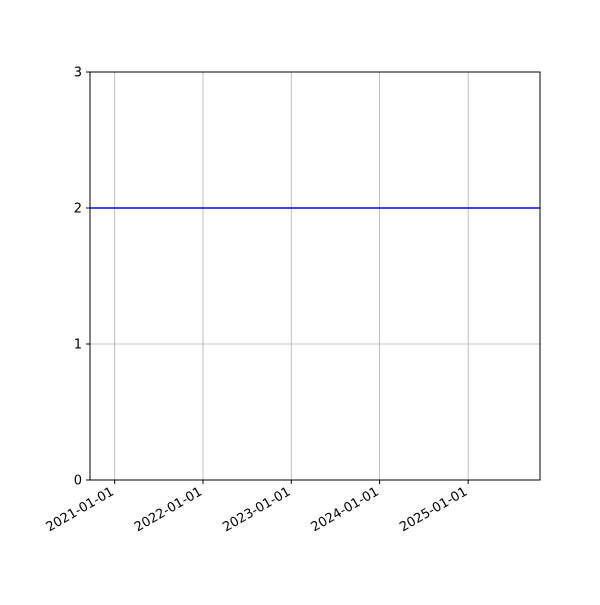 This screenshot has height=605, width=600. What do you see at coordinates (78, 73) in the screenshot?
I see `y-tick-label: 3` at bounding box center [78, 73].